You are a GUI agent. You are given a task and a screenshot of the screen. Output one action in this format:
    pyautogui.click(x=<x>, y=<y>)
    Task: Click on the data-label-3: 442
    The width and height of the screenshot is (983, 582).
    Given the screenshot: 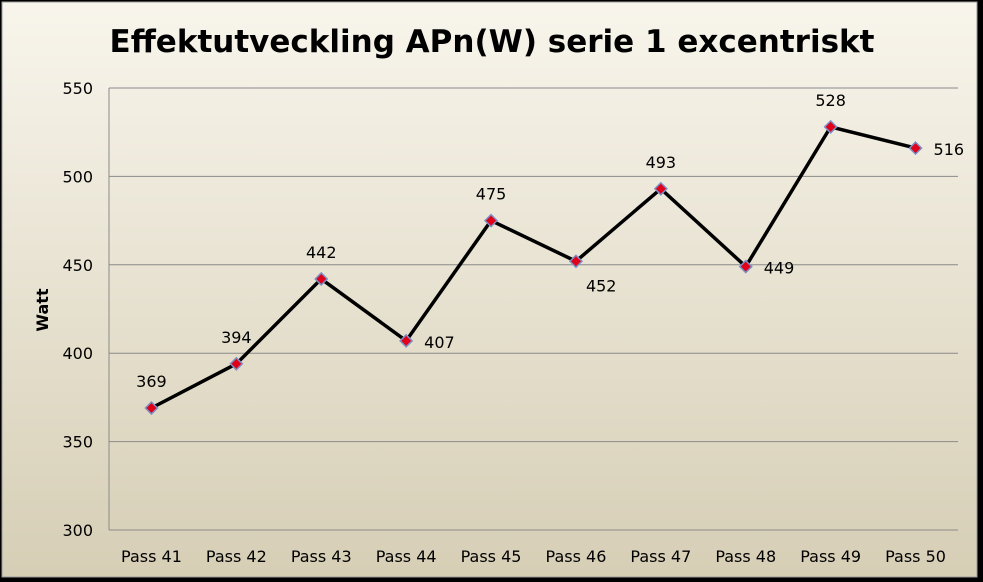 What is the action you would take?
    pyautogui.click(x=321, y=252)
    